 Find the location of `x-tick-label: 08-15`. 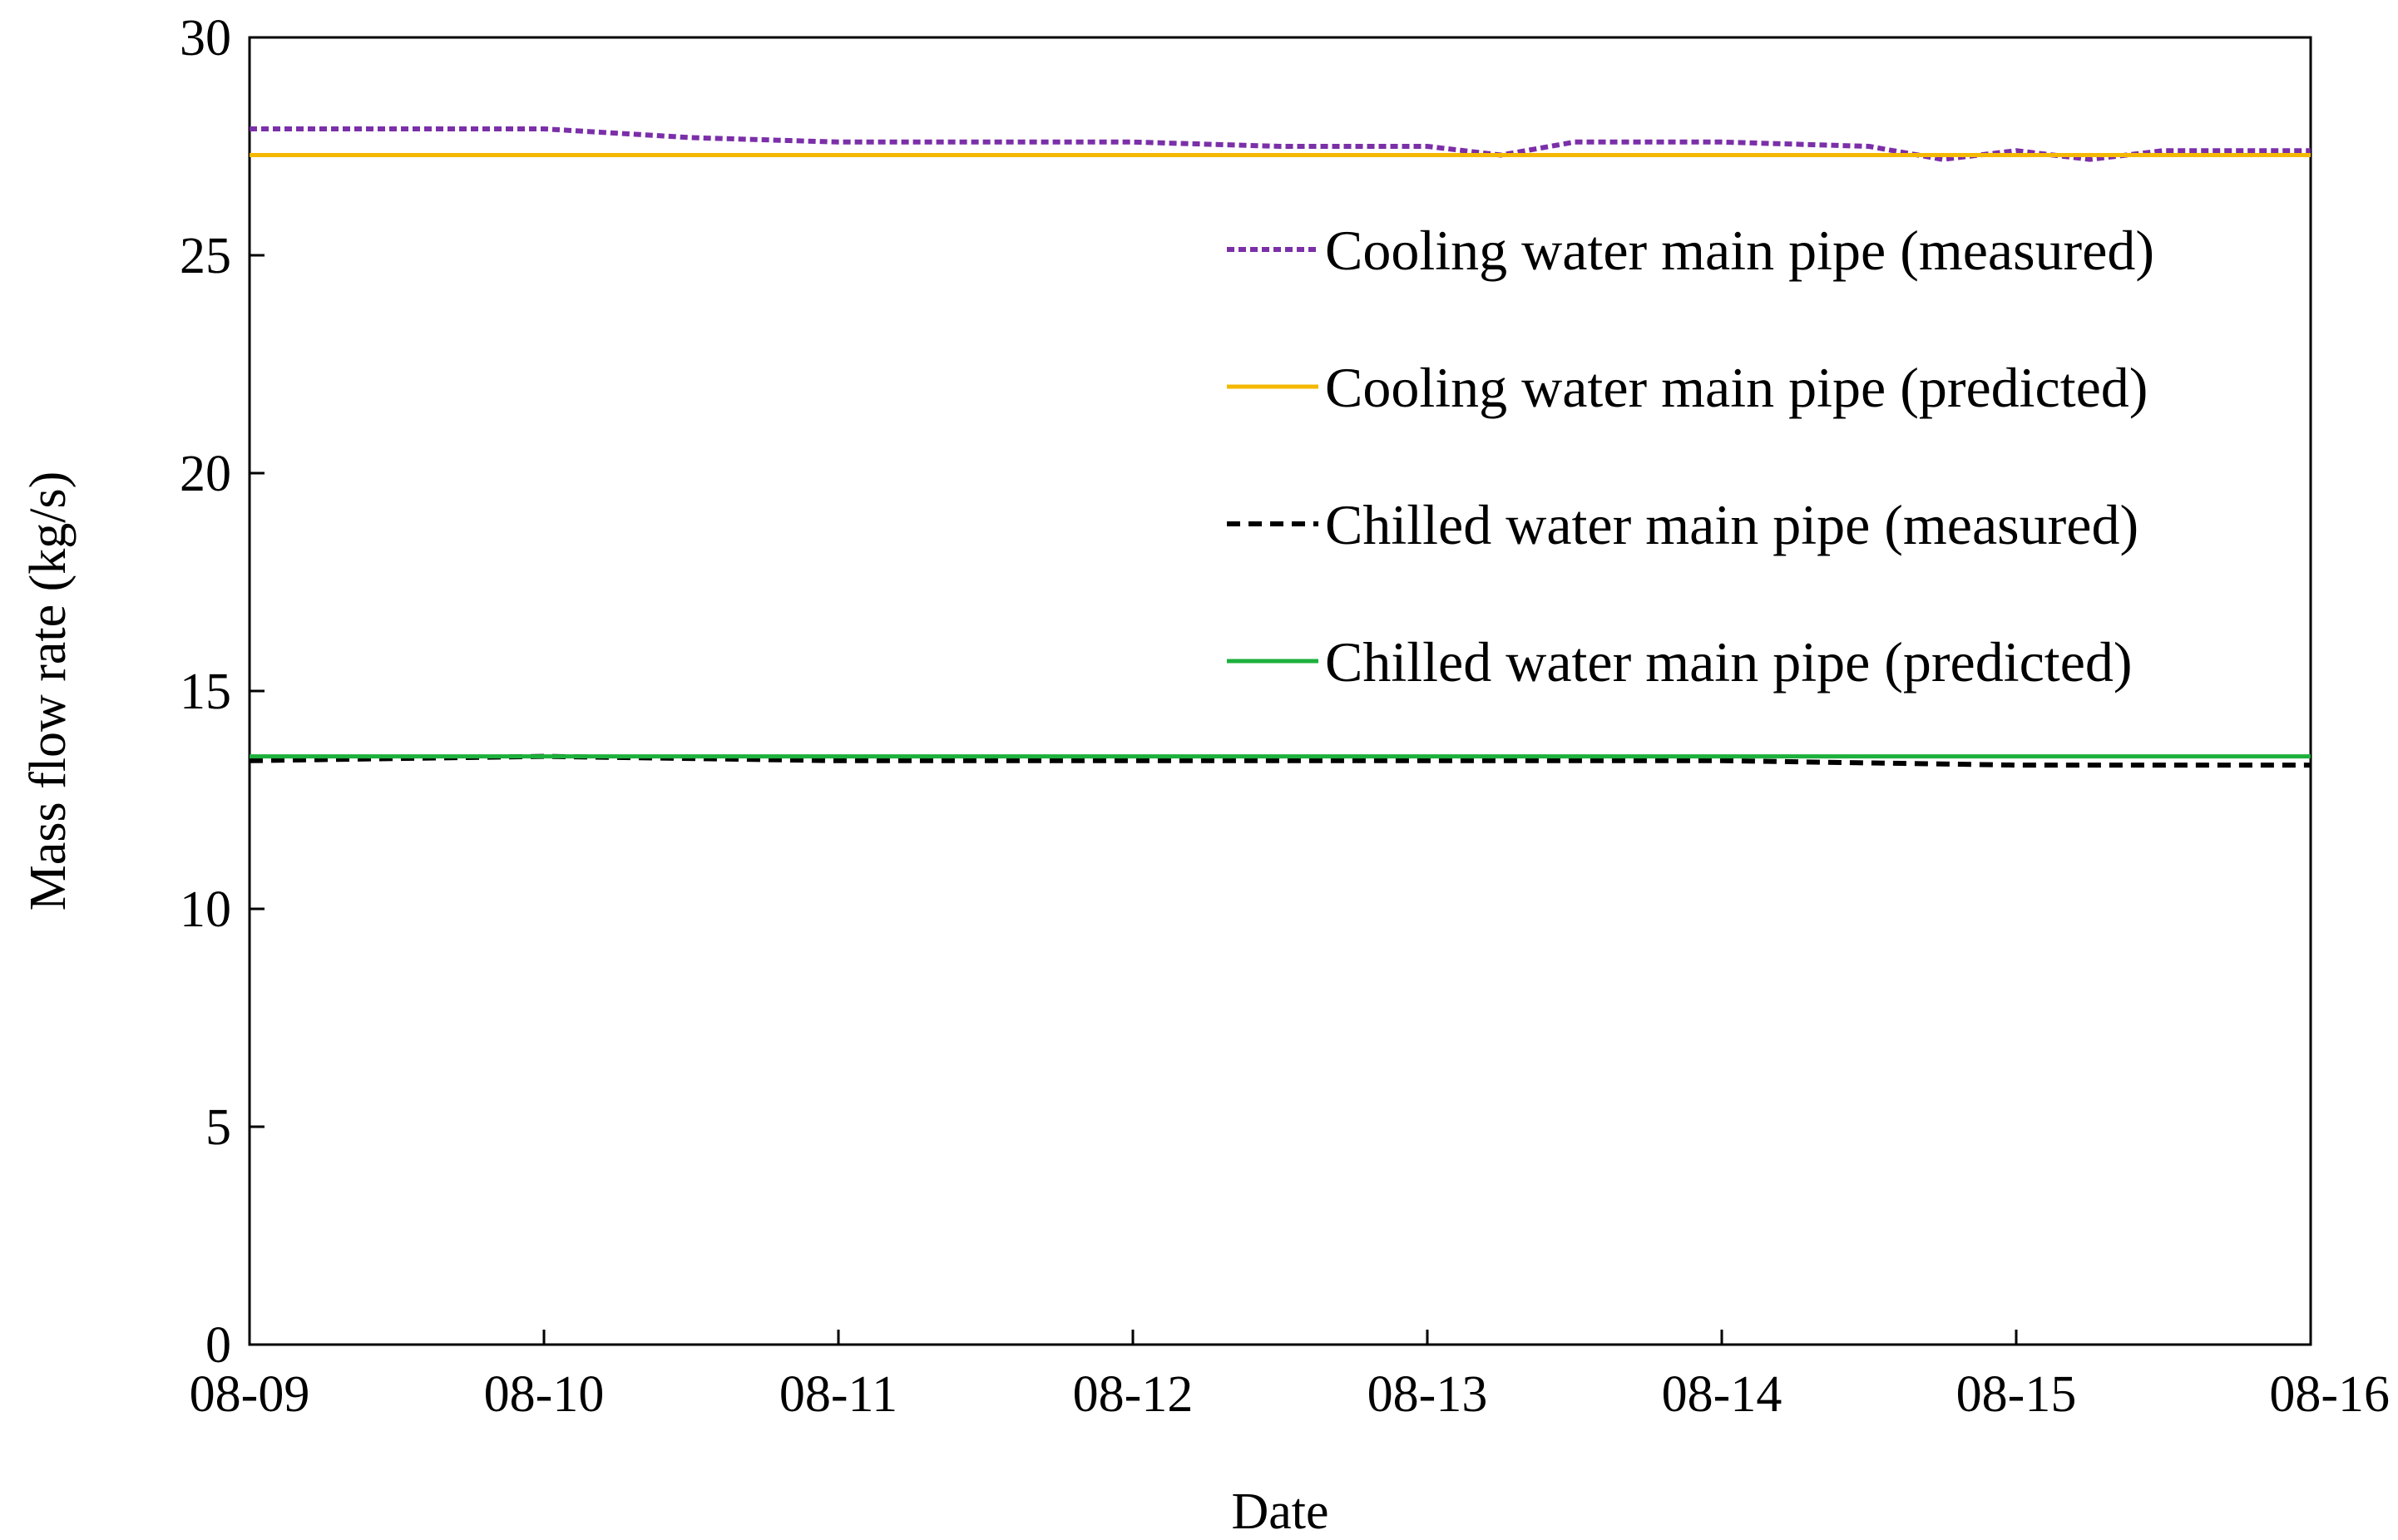

x-tick-label: 08-15 is located at coordinates (2017, 1395).